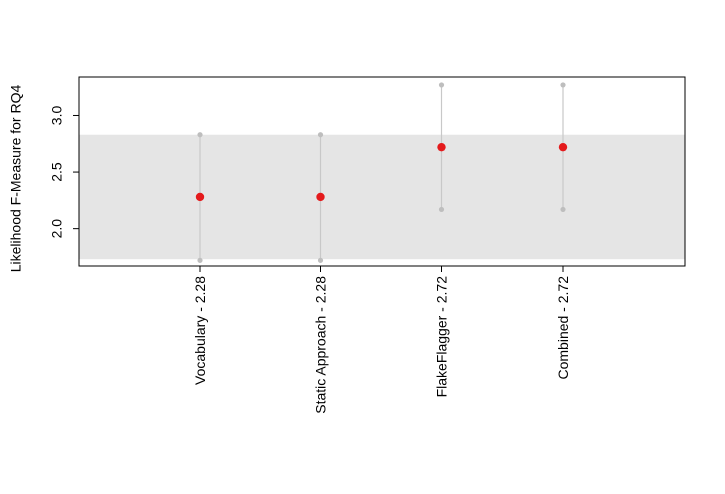 The image size is (725, 494). What do you see at coordinates (442, 337) in the screenshot?
I see `x-tick-label: FlakeFlagger - 2.72` at bounding box center [442, 337].